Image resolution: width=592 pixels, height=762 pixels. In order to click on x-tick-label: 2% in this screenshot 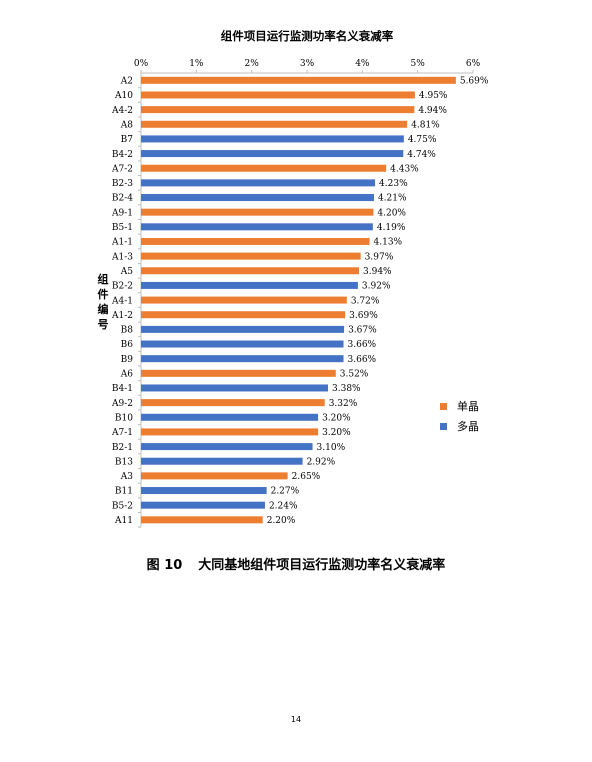, I will do `click(252, 64)`.